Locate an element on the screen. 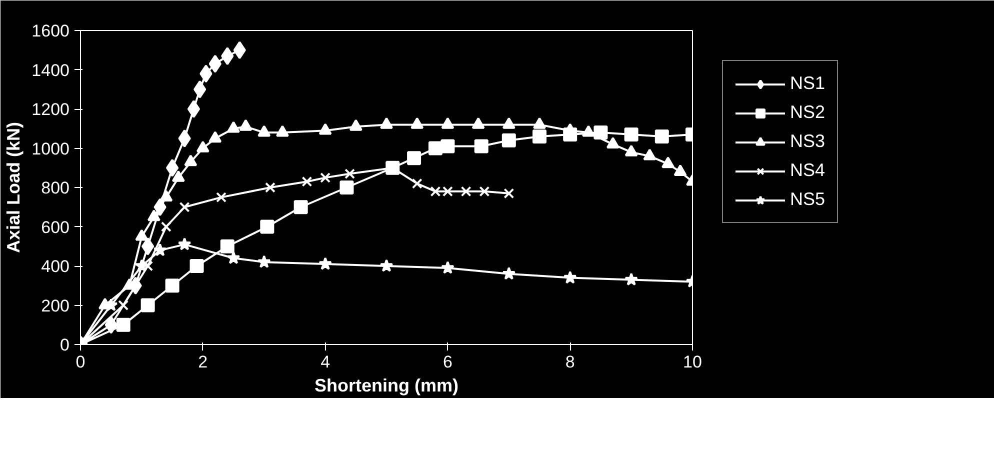 This screenshot has width=994, height=468. y-tick-label: 800 is located at coordinates (55, 188).